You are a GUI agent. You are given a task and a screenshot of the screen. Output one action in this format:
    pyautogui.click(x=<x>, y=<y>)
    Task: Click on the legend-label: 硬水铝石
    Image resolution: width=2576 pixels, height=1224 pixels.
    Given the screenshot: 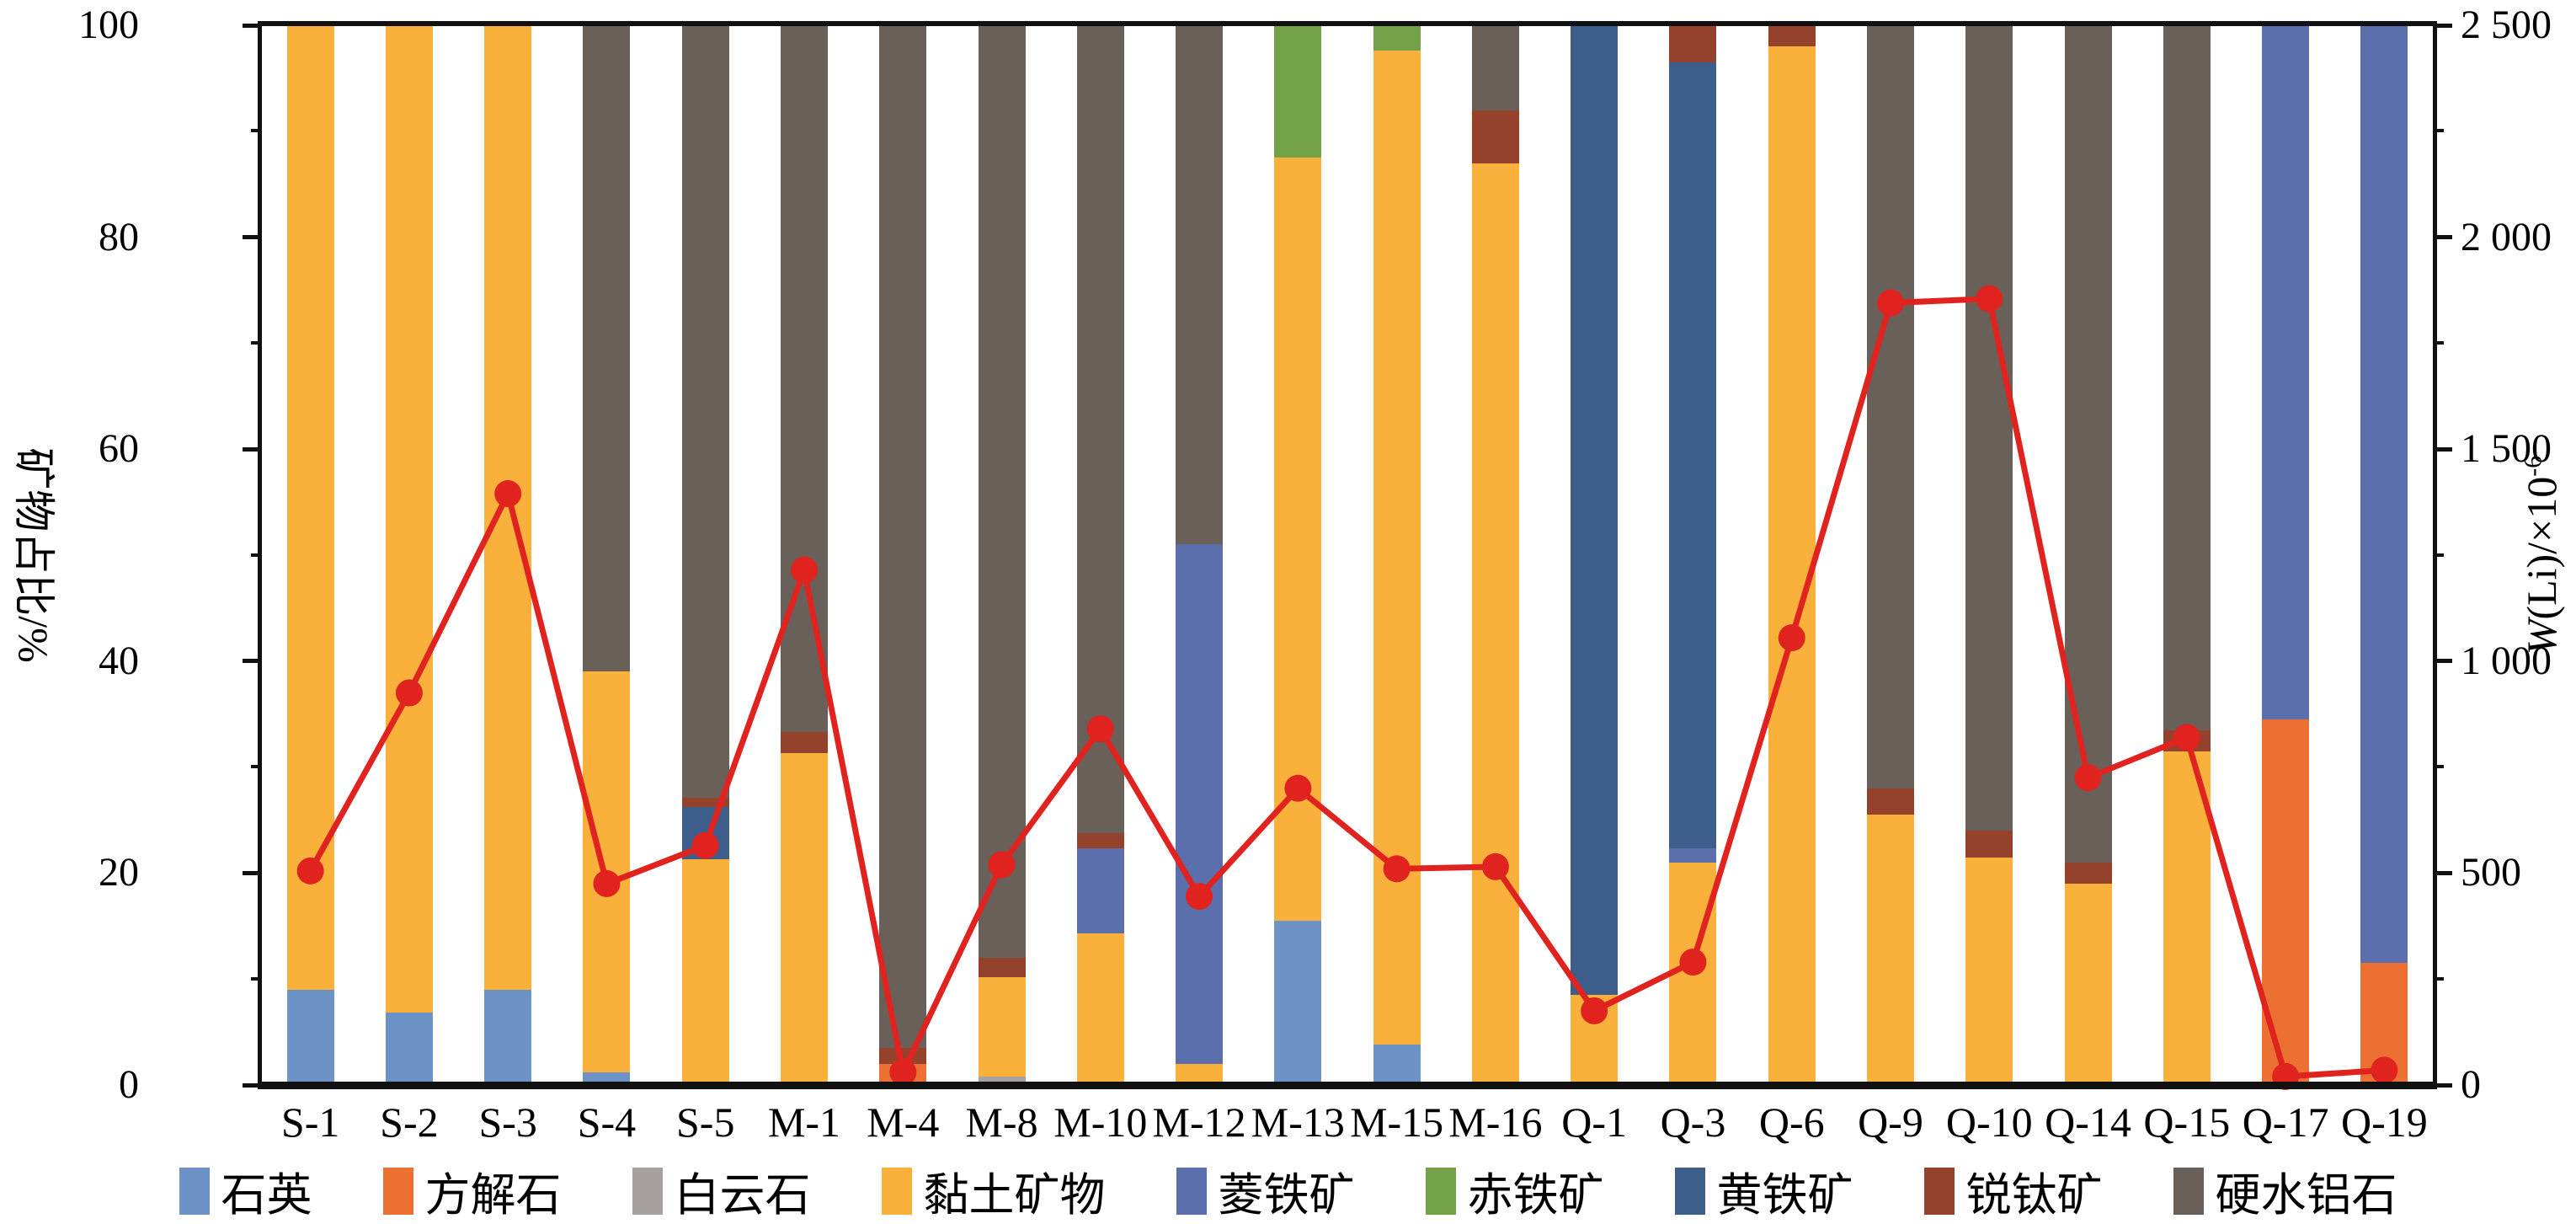 What is the action you would take?
    pyautogui.click(x=2306, y=1195)
    